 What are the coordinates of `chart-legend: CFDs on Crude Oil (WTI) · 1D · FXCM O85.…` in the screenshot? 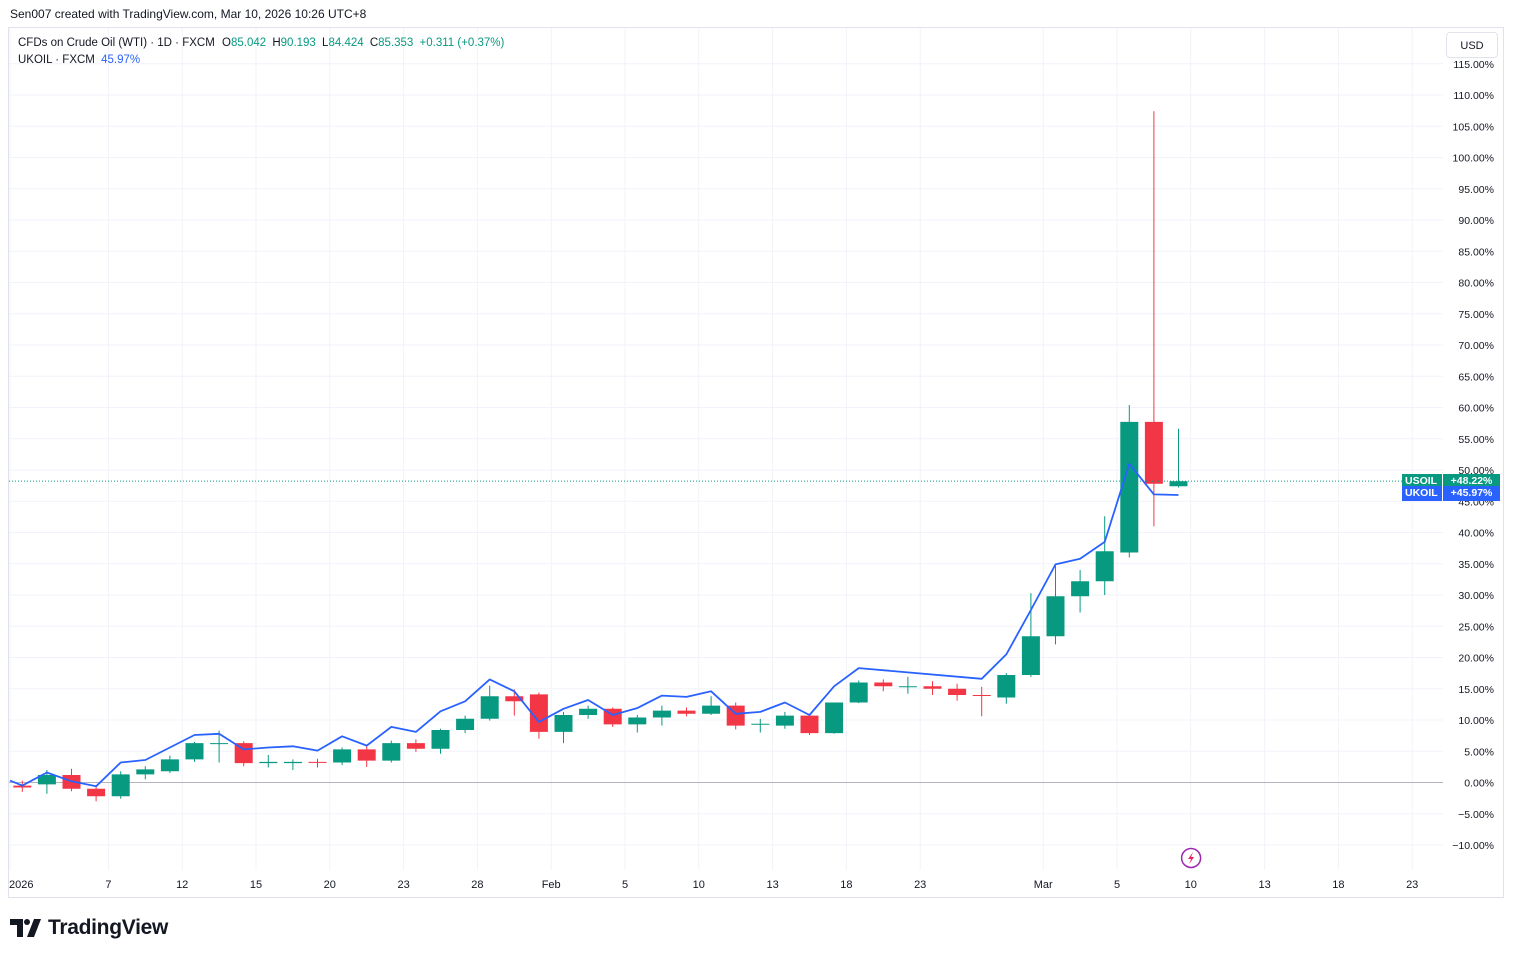 It's located at (261, 52).